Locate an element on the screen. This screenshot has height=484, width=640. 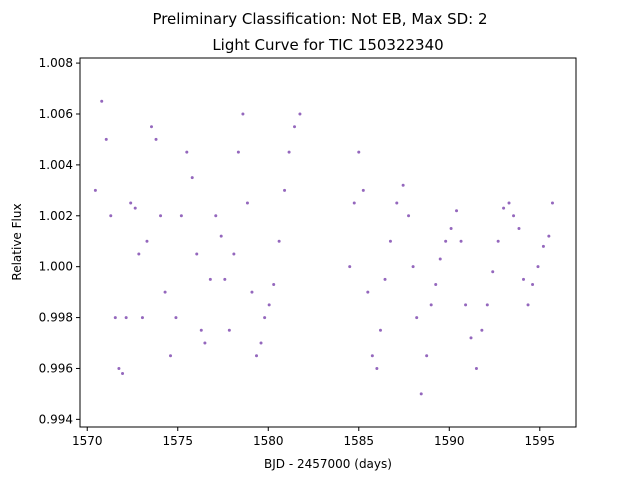
y-tick-label: 0.996 is located at coordinates (56, 368).